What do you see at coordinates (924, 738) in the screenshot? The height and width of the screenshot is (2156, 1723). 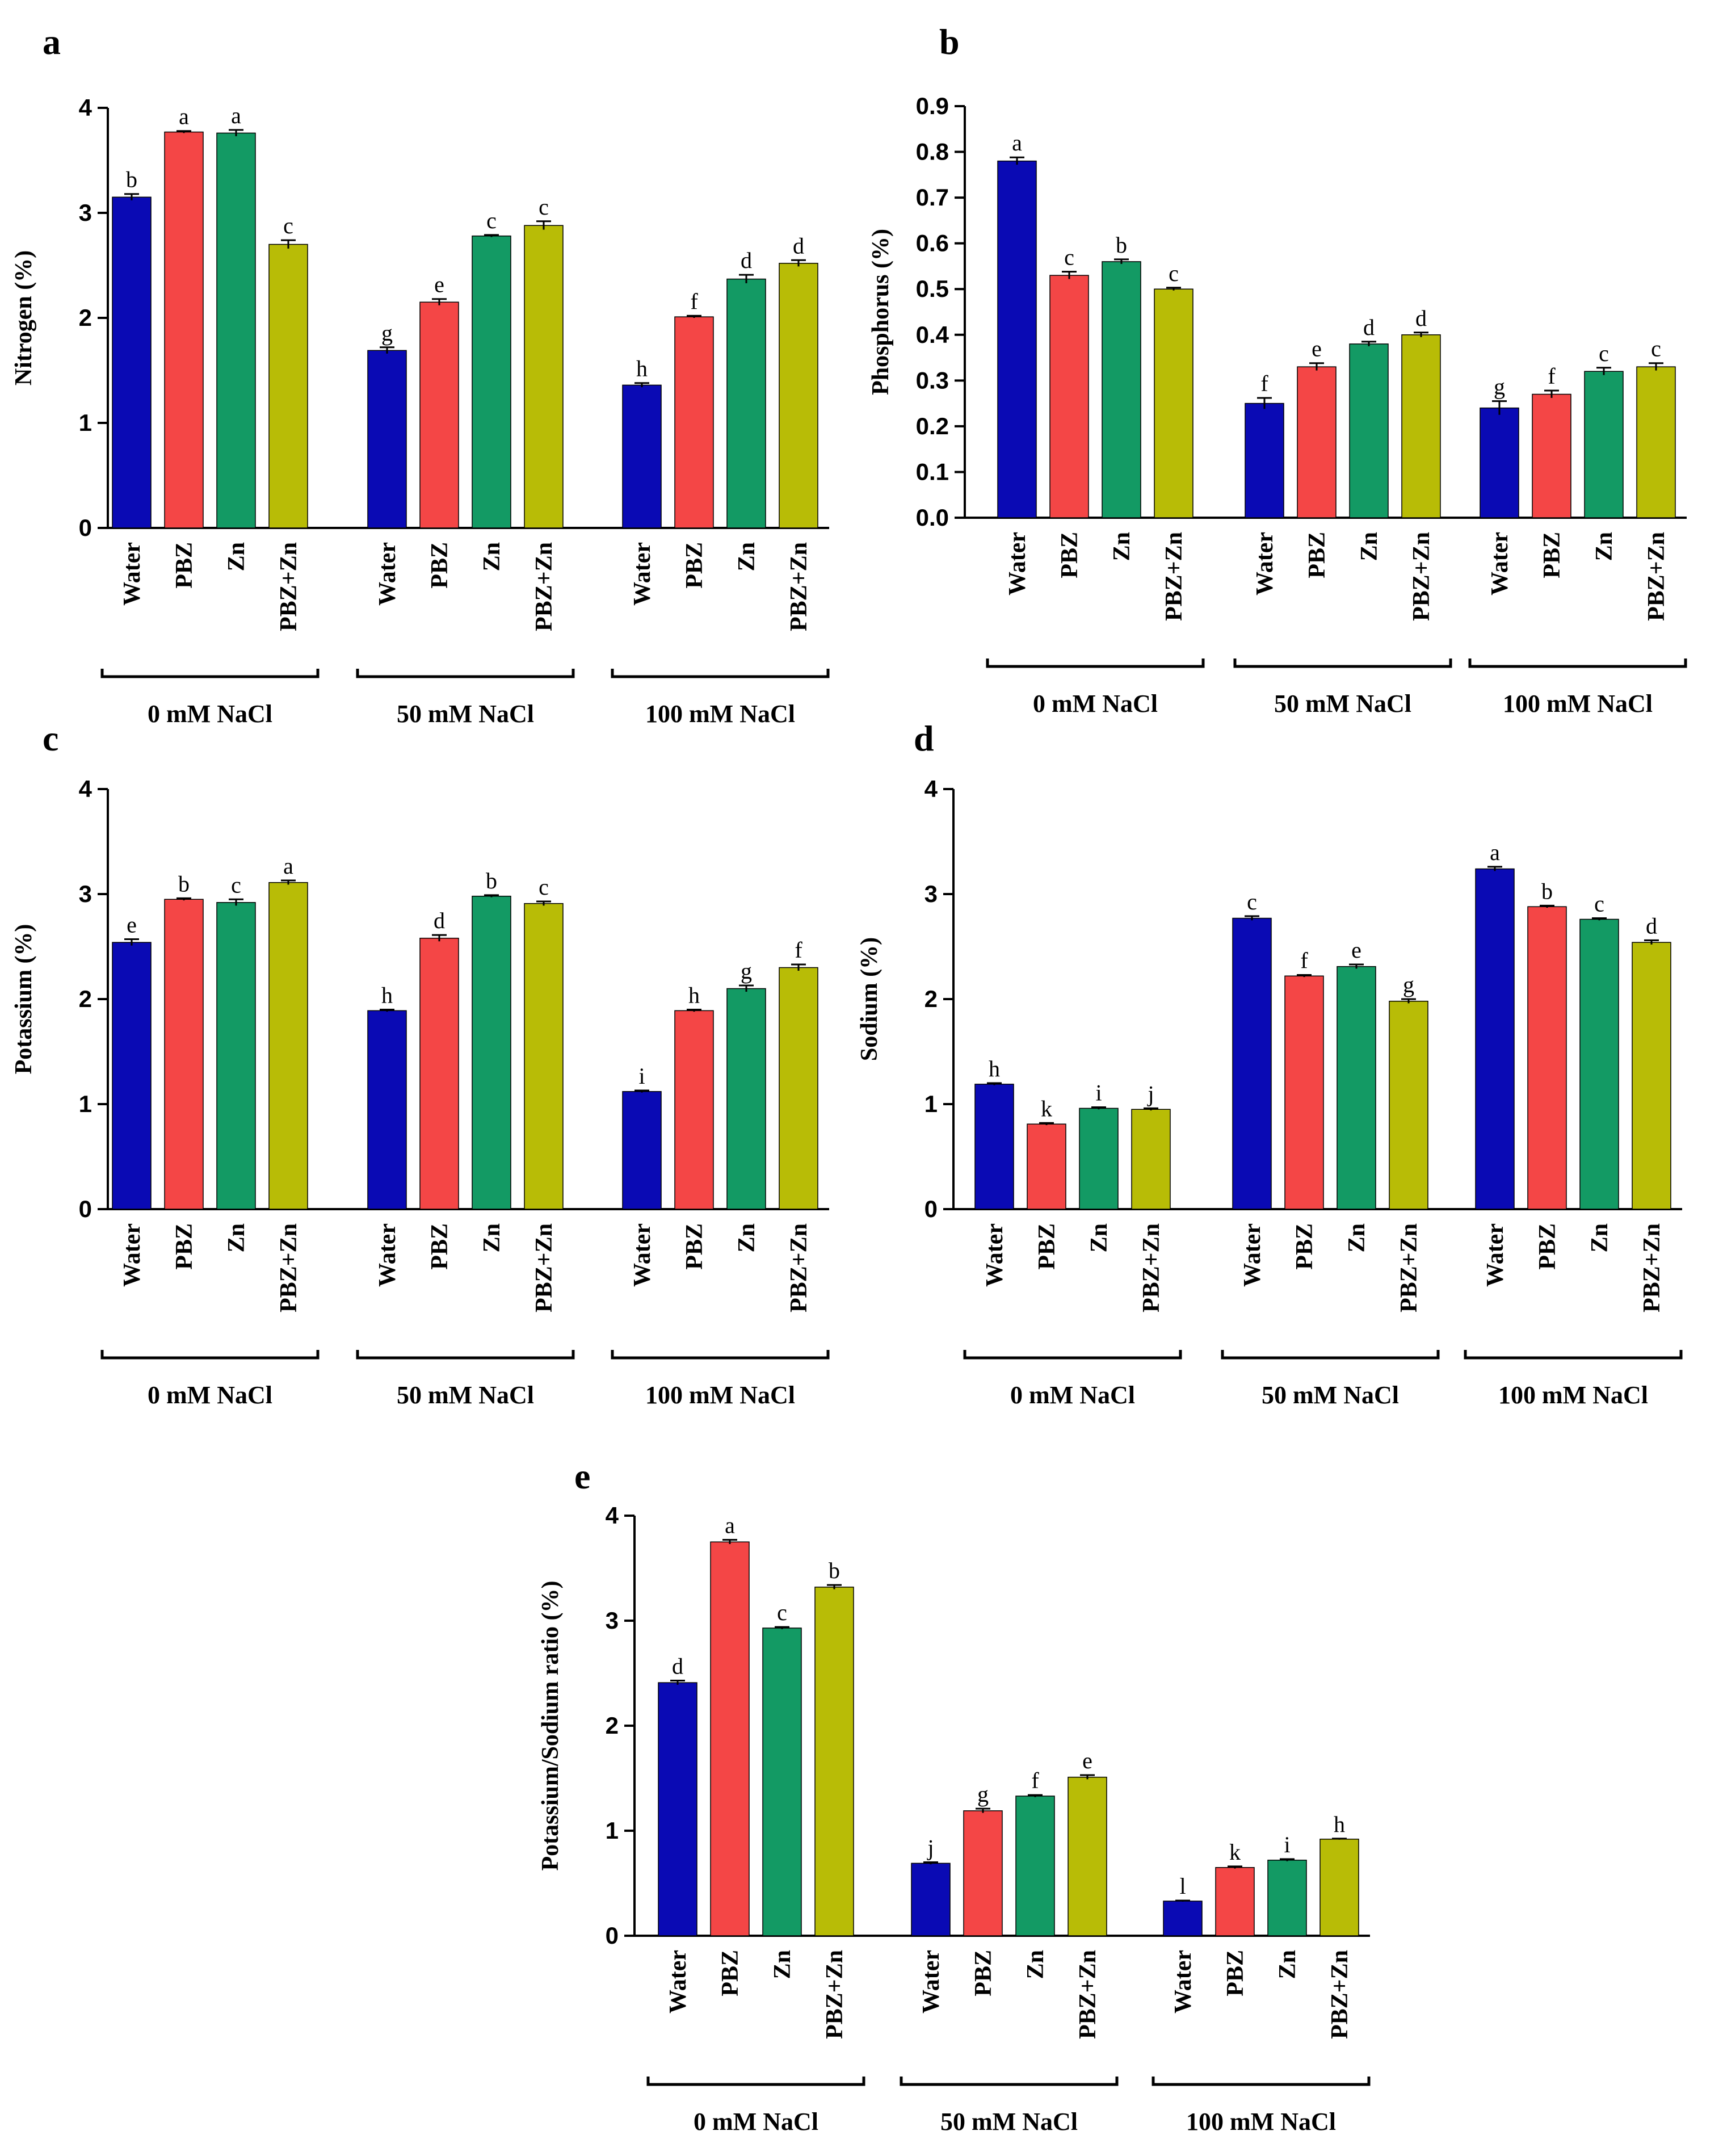 I see `panel-letter: d` at bounding box center [924, 738].